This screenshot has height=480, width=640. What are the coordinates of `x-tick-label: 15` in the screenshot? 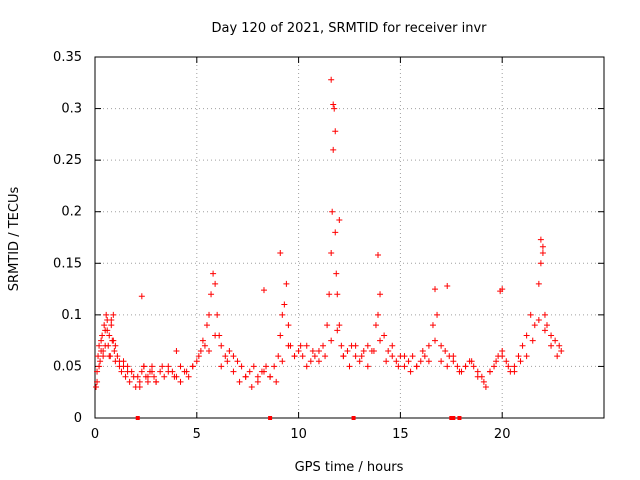 It's located at (400, 434).